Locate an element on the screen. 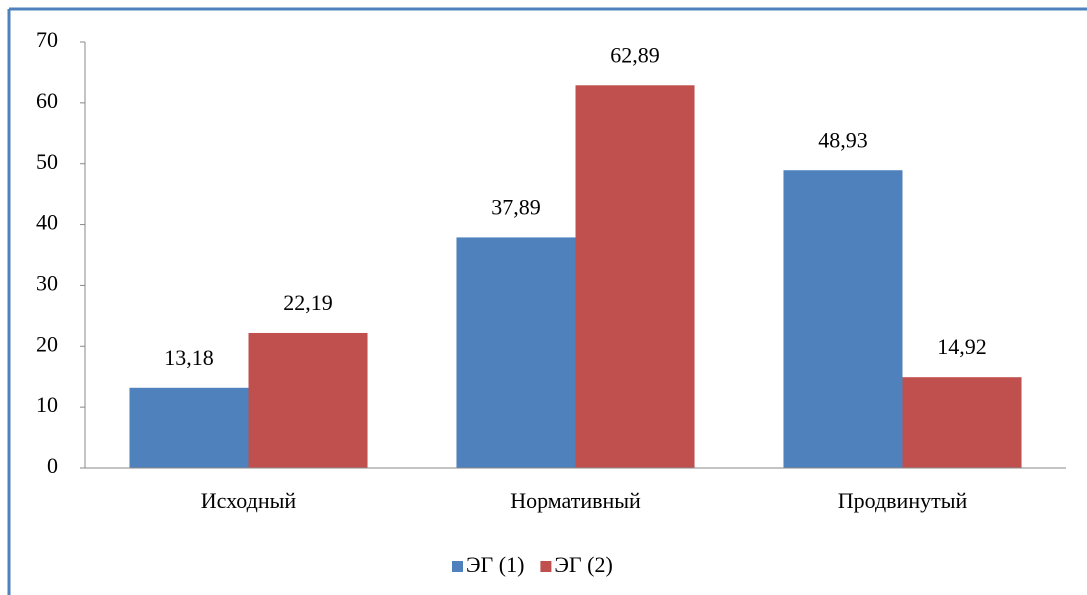  y-tick-label: 50 is located at coordinates (47, 161).